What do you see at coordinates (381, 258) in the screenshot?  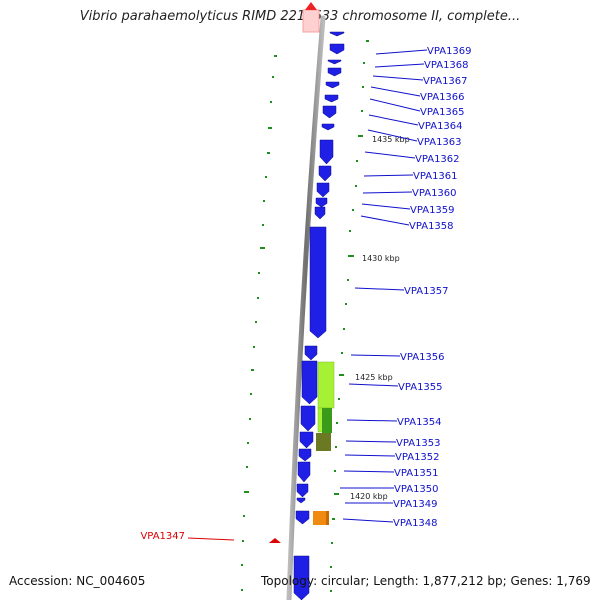 I see `kbp-label: 1430 kbp` at bounding box center [381, 258].